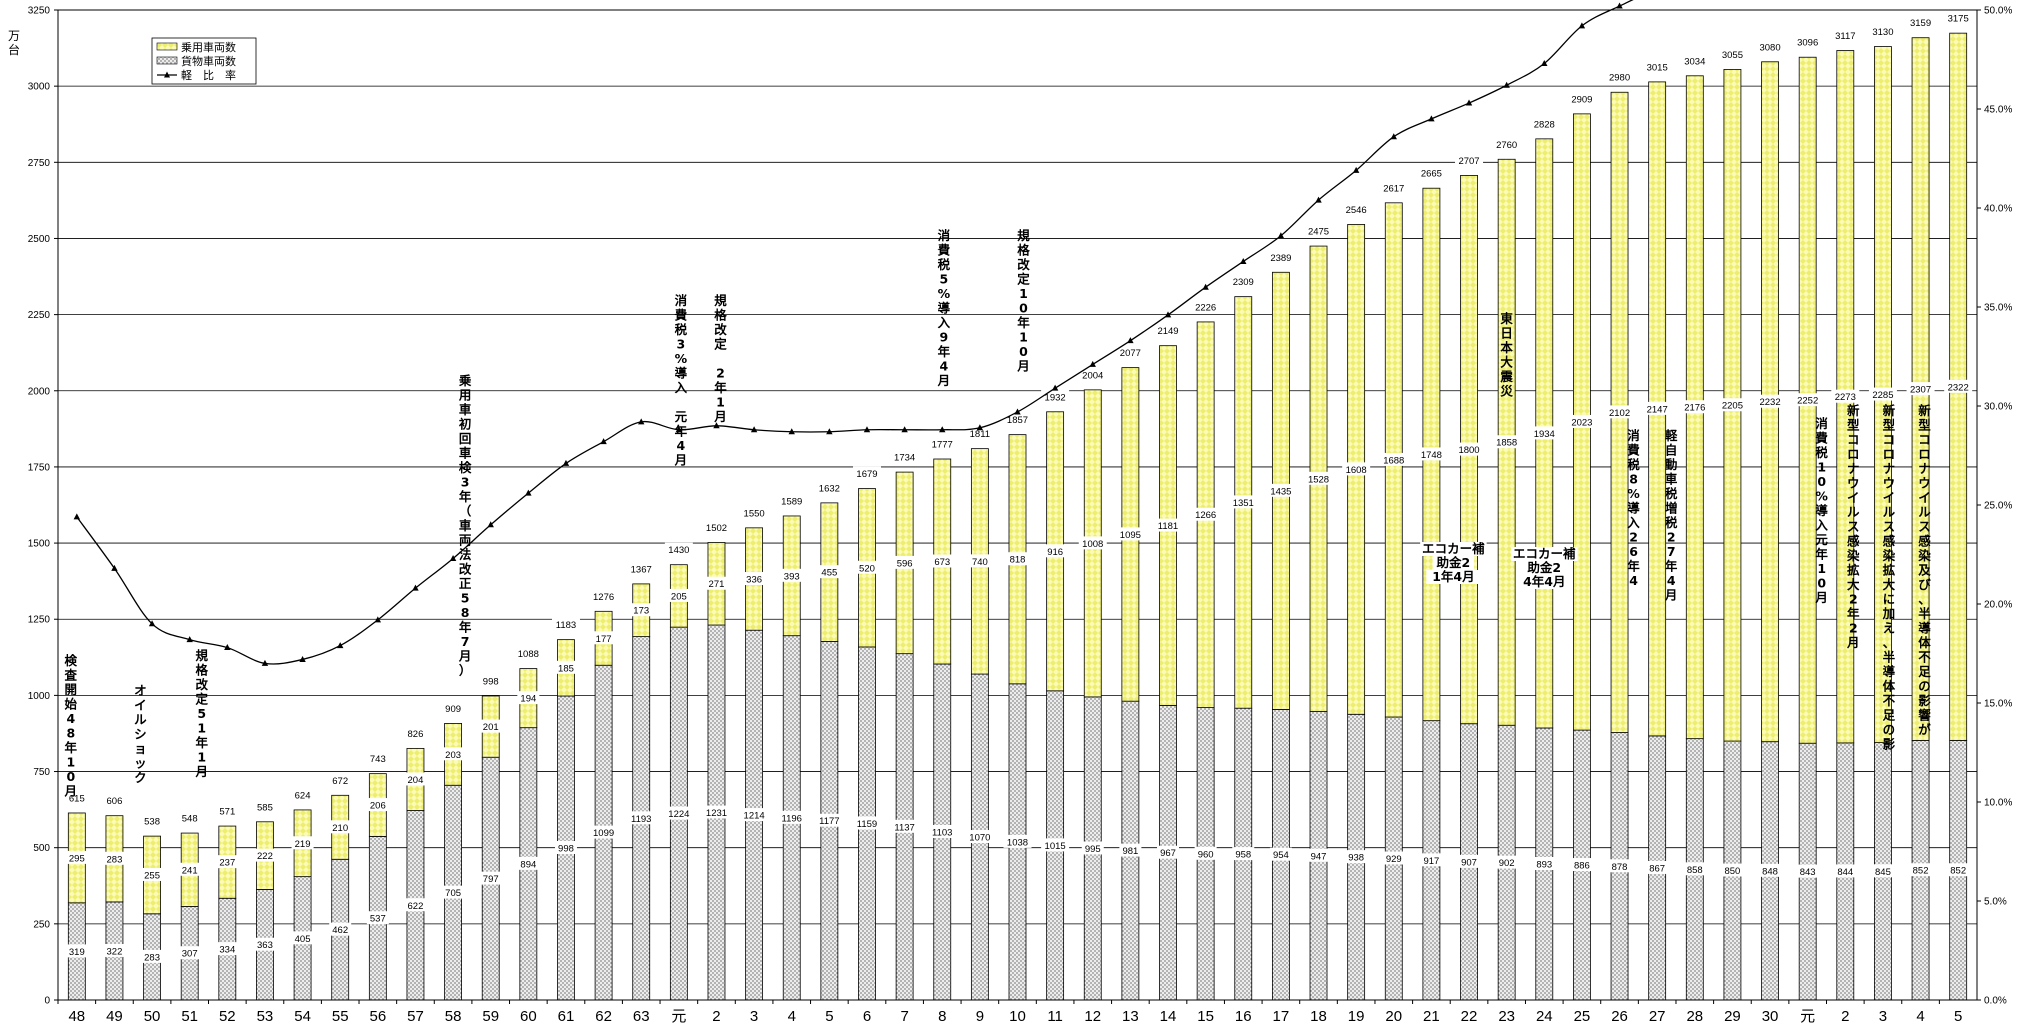  I want to click on x-tick-label: 57, so click(415, 1016).